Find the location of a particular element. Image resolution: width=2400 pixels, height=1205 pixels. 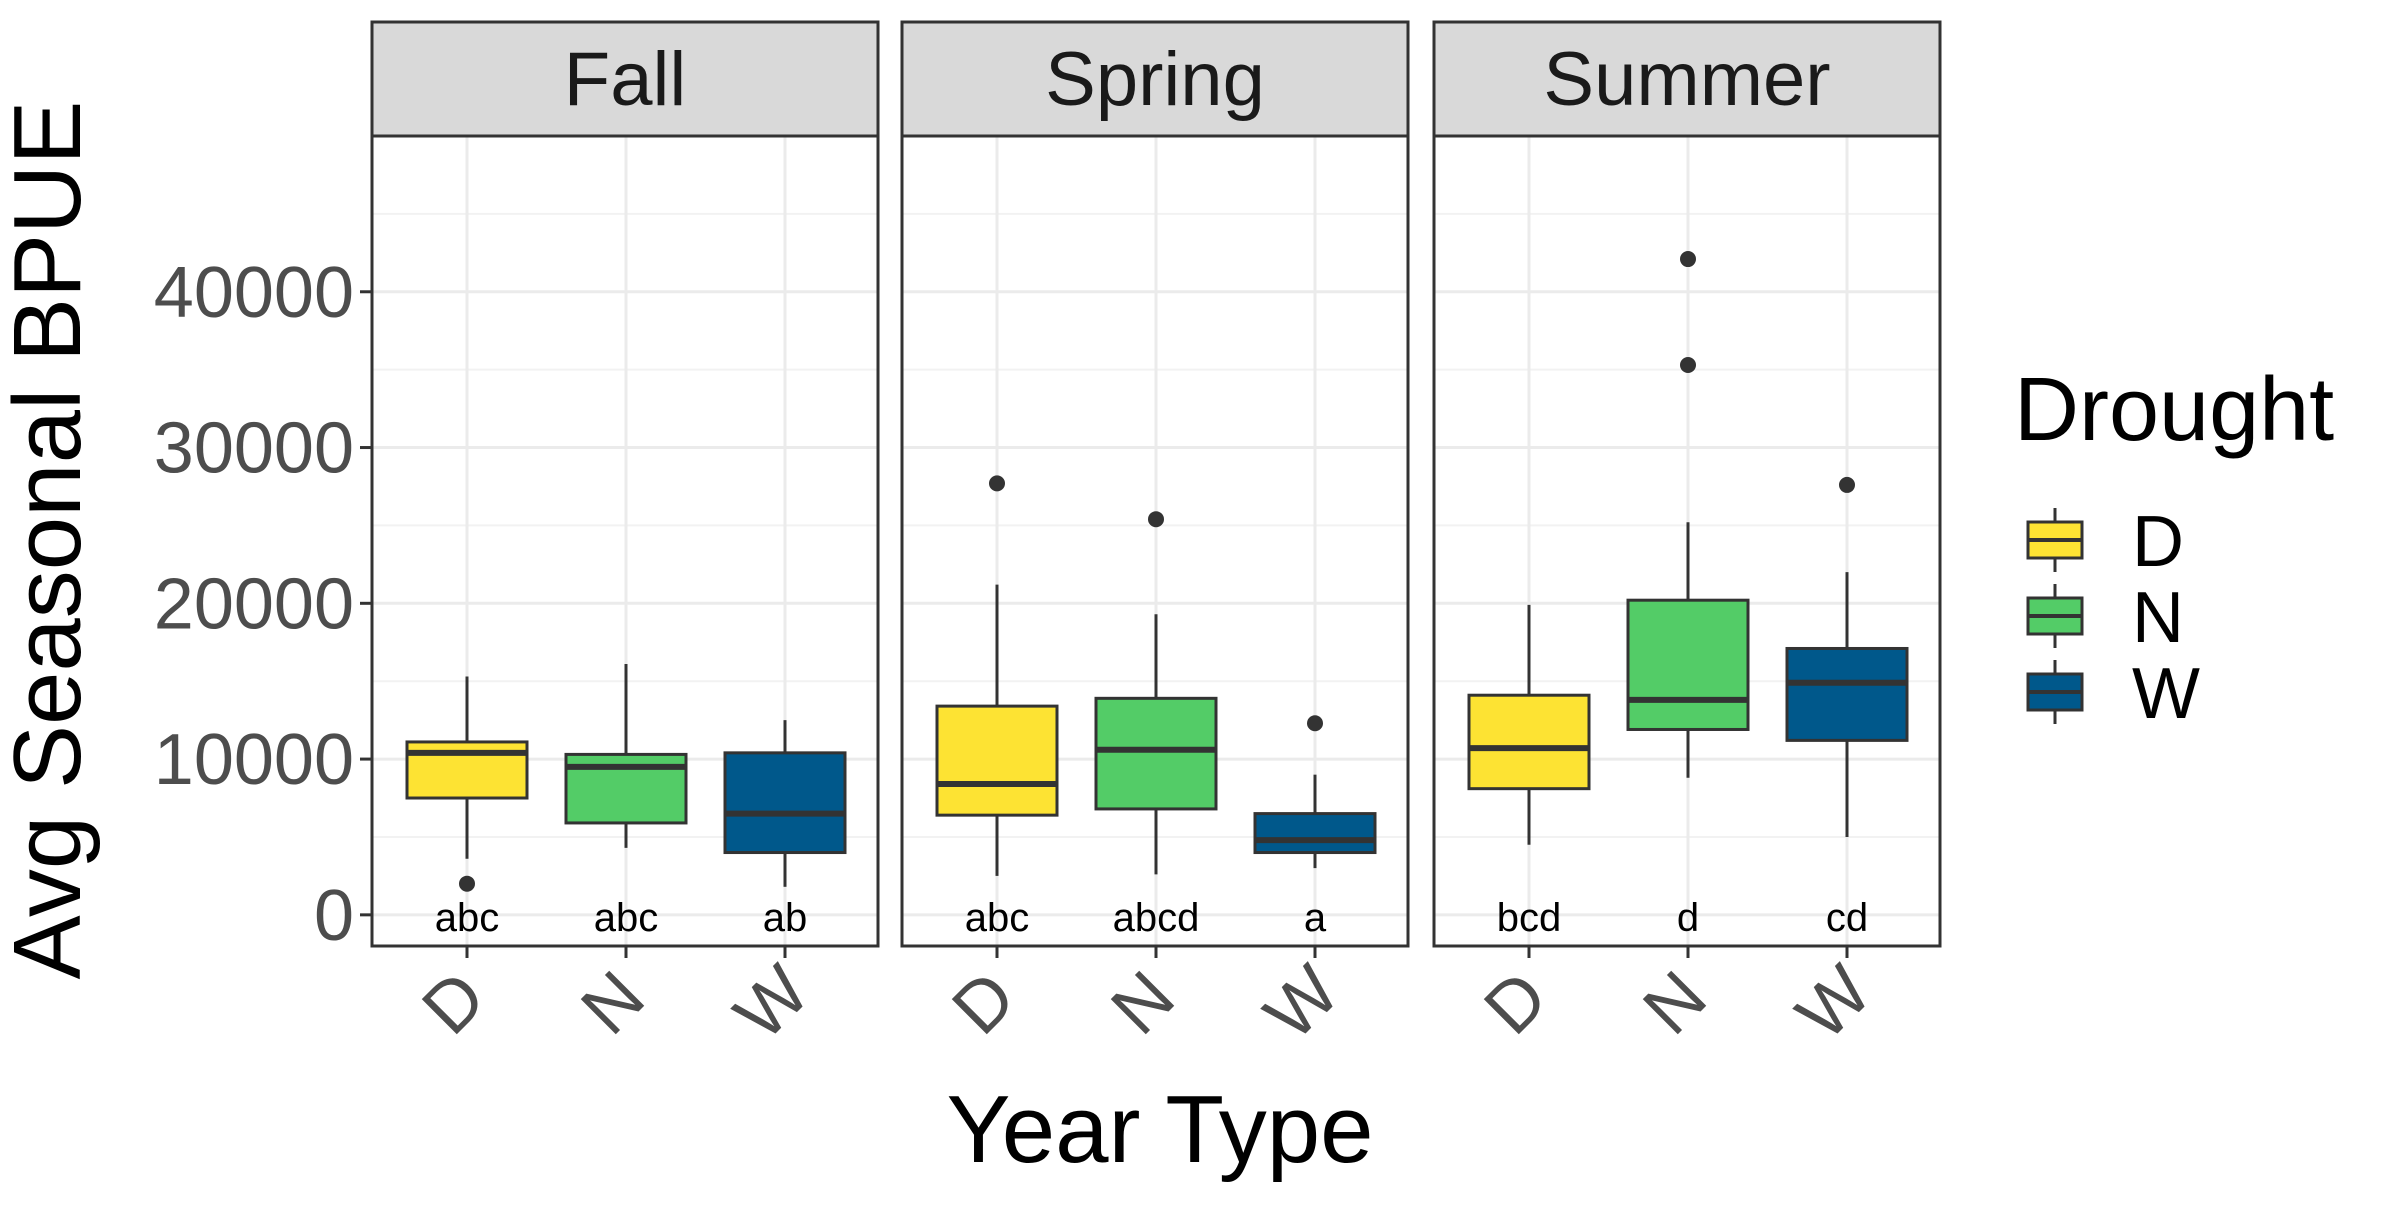

box-fall-n: abc is located at coordinates (626, 802).